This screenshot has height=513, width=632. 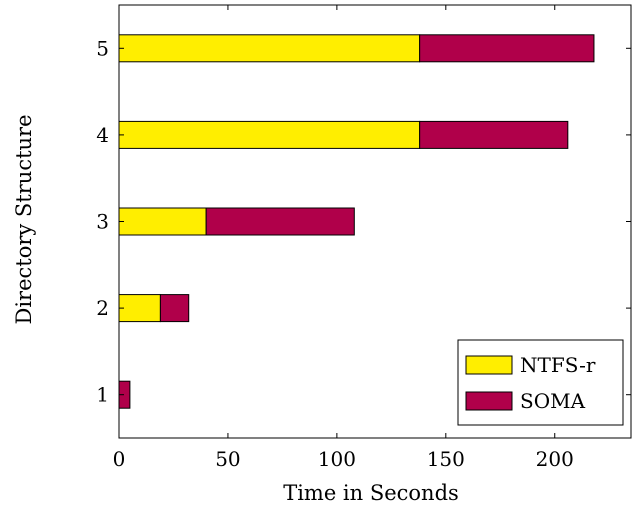 What do you see at coordinates (102, 135) in the screenshot?
I see `y-tick-label: 4` at bounding box center [102, 135].